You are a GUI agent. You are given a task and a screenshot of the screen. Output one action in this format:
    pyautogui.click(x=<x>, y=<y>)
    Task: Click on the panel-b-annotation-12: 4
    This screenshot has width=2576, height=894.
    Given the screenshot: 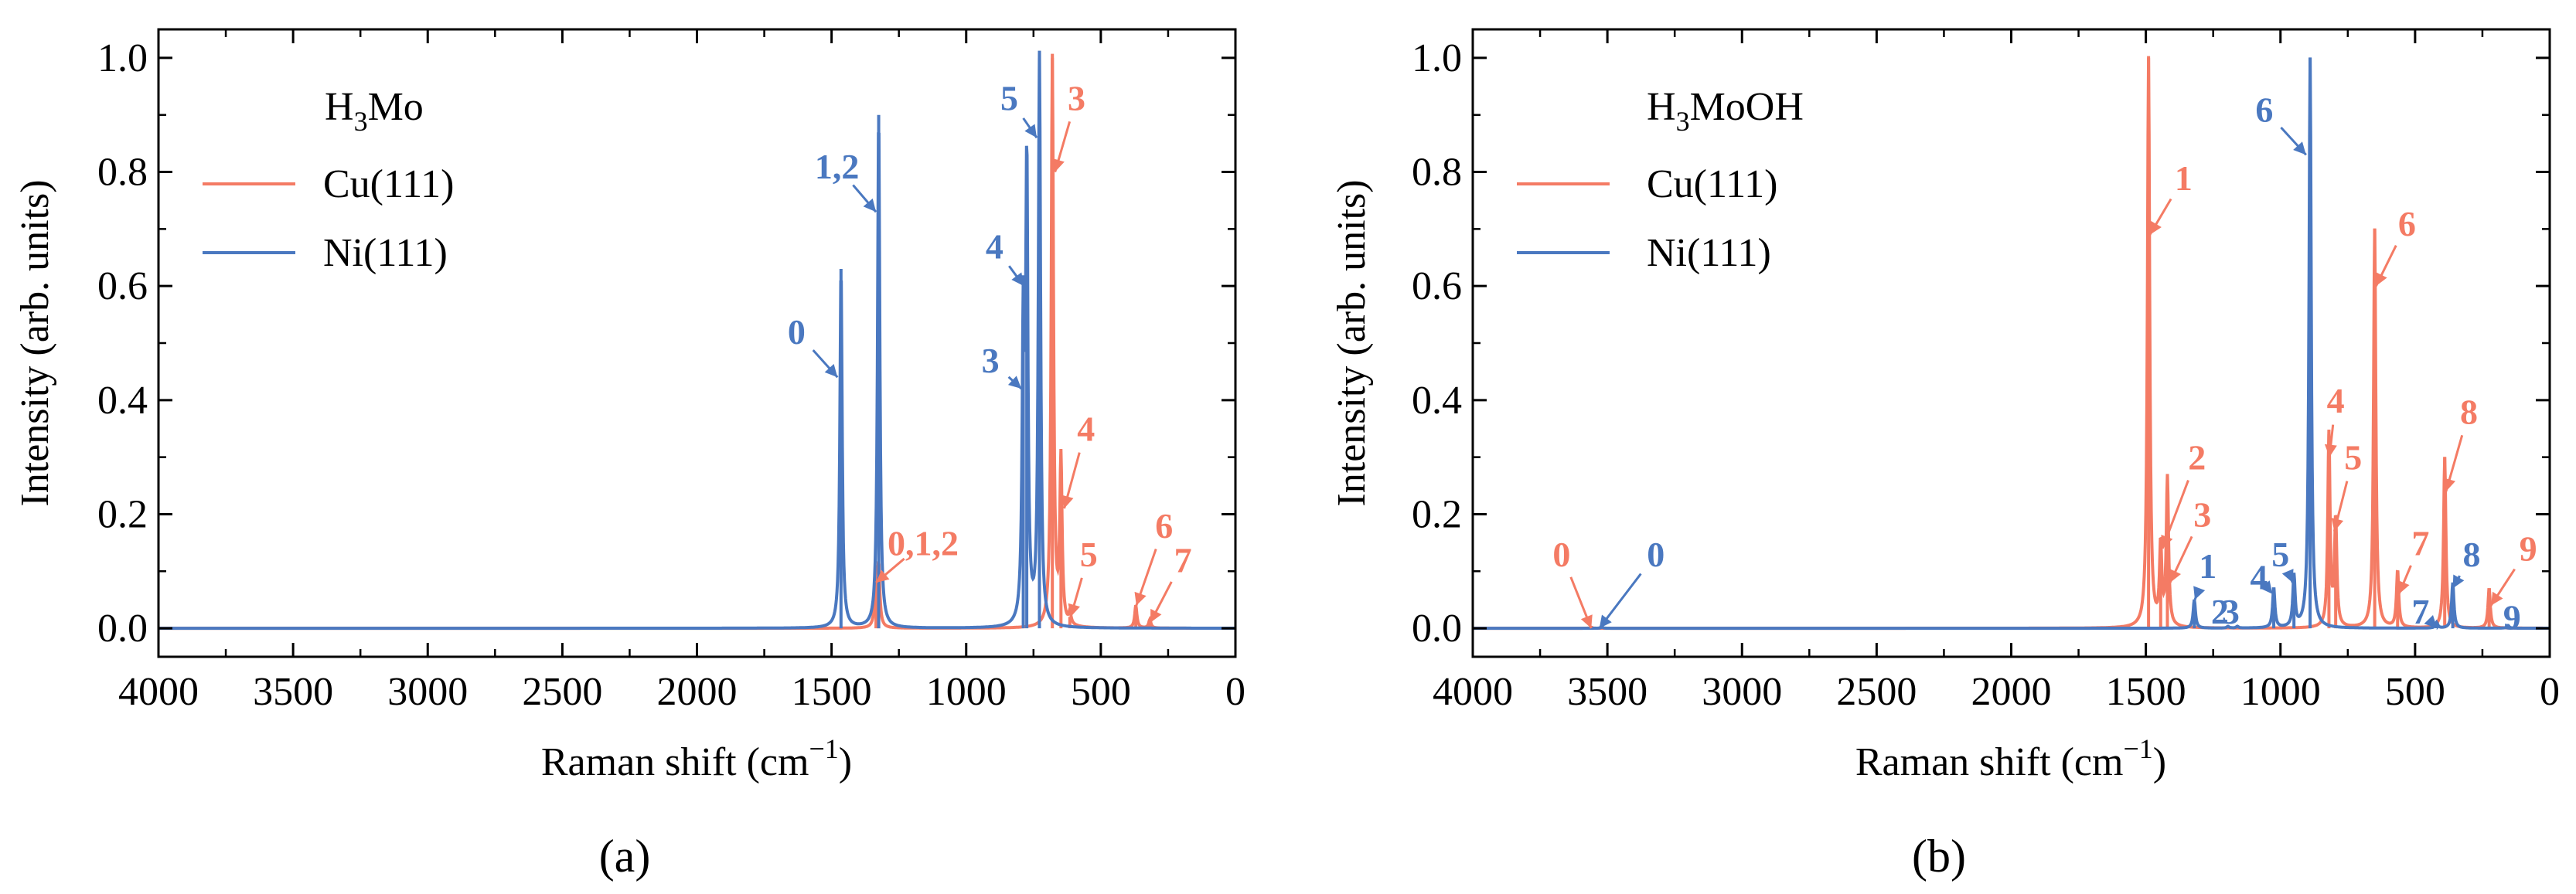 What is the action you would take?
    pyautogui.click(x=2336, y=400)
    